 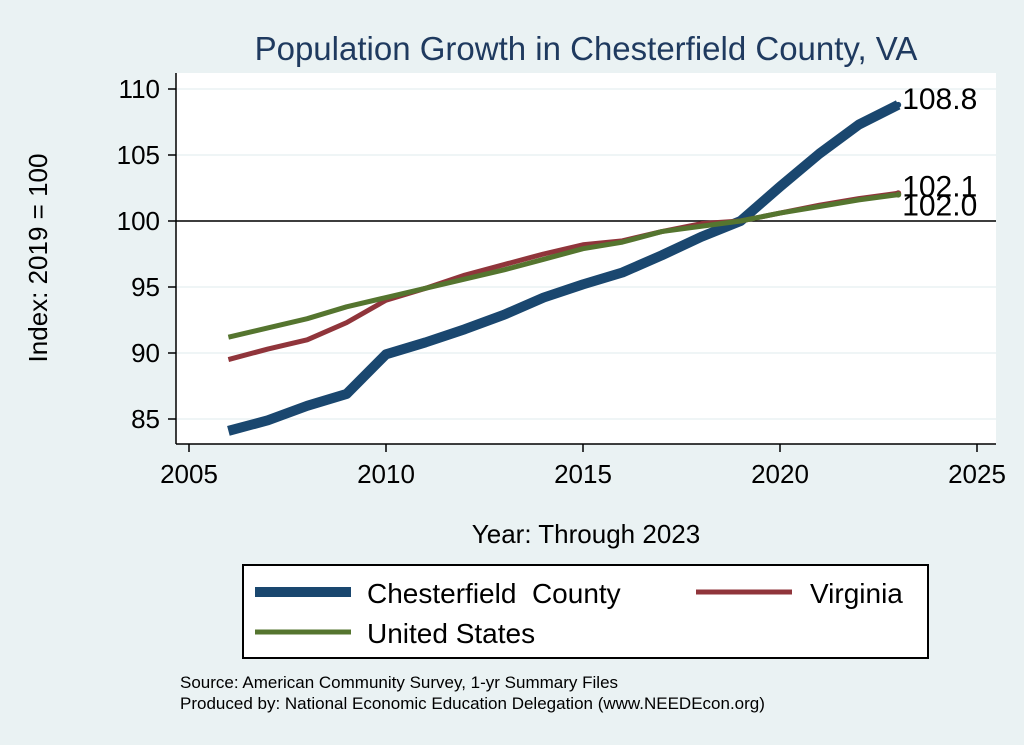 I want to click on y-tick-label: 110, so click(x=139, y=89).